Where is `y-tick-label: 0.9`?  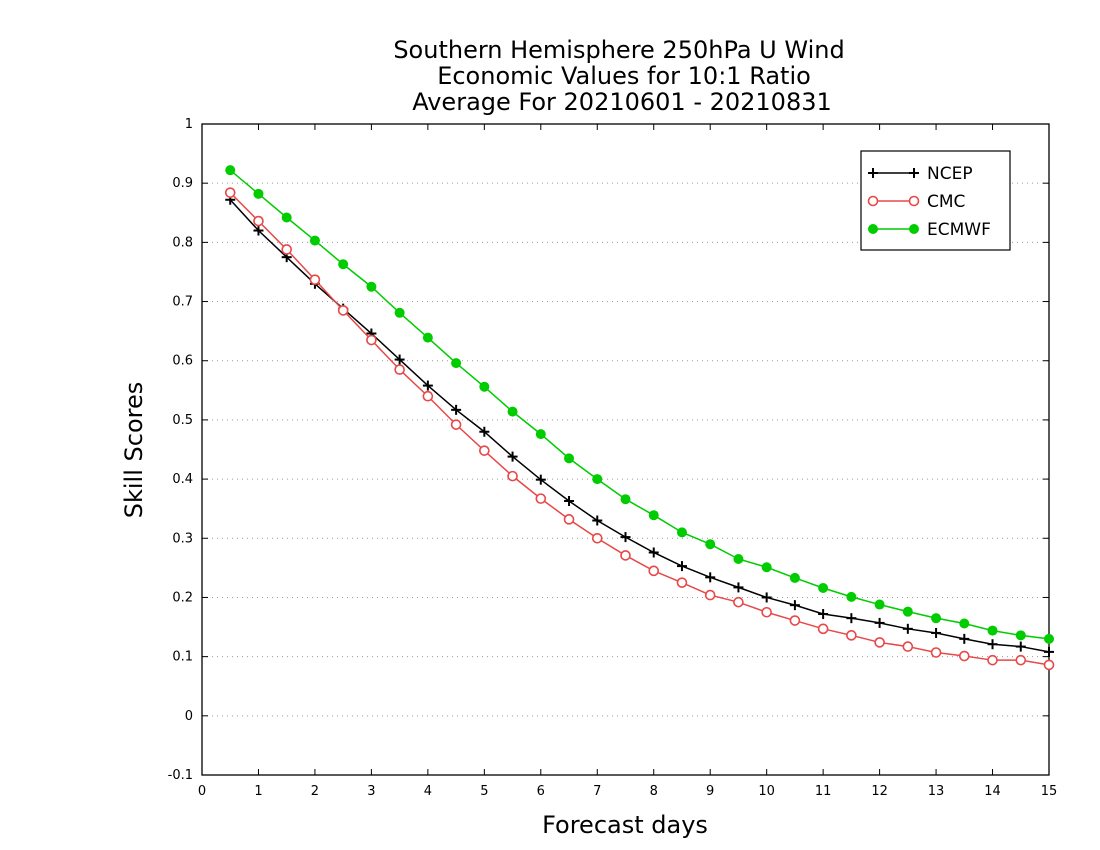
y-tick-label: 0.9 is located at coordinates (182, 183).